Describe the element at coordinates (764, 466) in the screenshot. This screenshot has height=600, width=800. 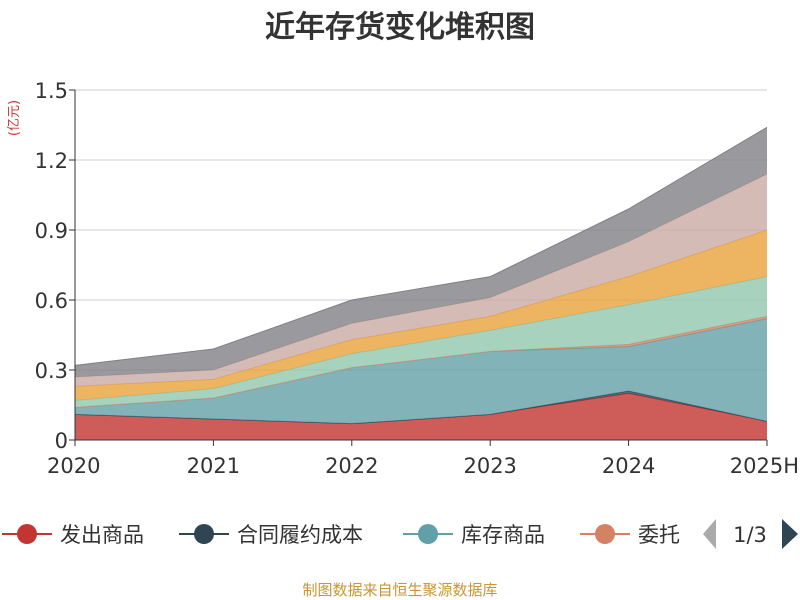
I see `x-tick-label: 2025H` at that location.